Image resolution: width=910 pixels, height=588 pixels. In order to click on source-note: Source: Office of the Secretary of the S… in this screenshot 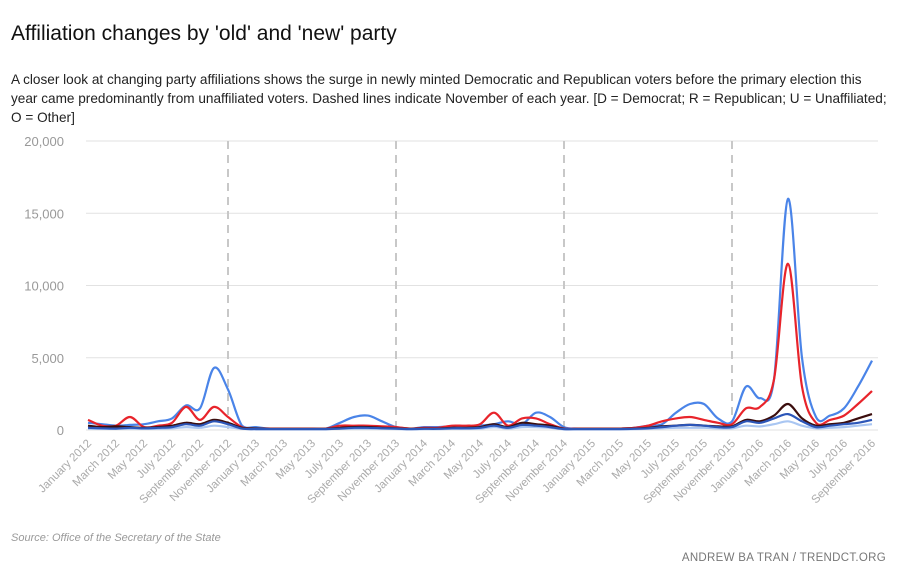, I will do `click(116, 538)`.